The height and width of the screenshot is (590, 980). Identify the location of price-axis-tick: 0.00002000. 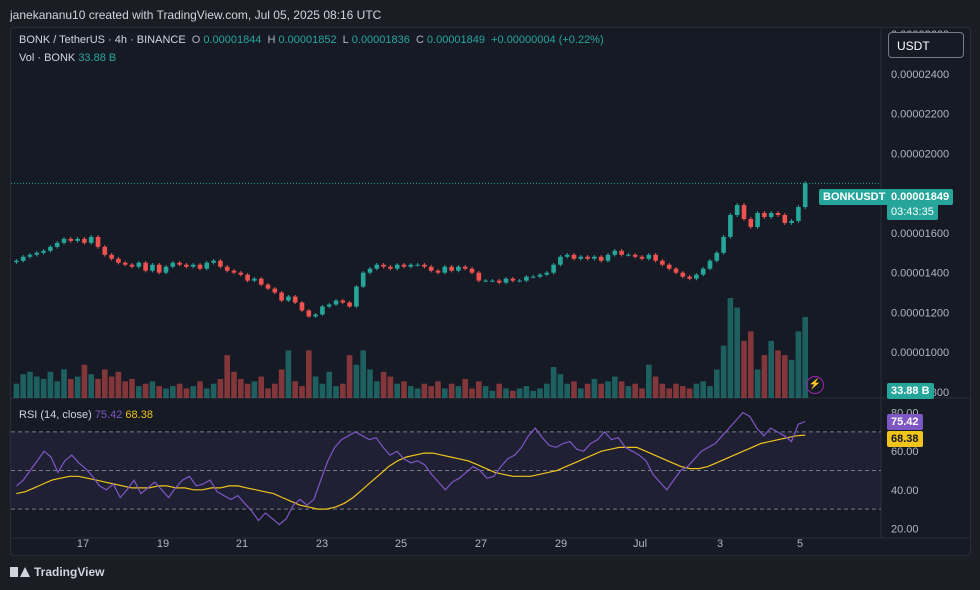
(920, 154).